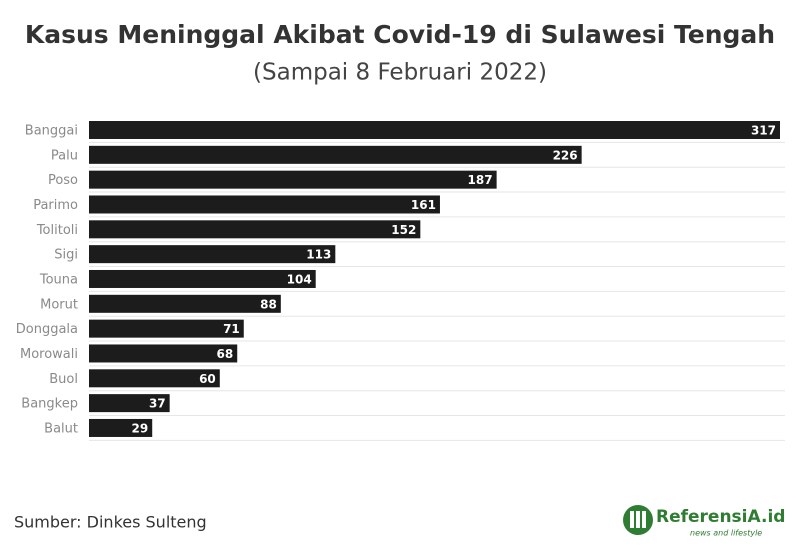 The height and width of the screenshot is (558, 800). I want to click on category-label: Palu, so click(64, 155).